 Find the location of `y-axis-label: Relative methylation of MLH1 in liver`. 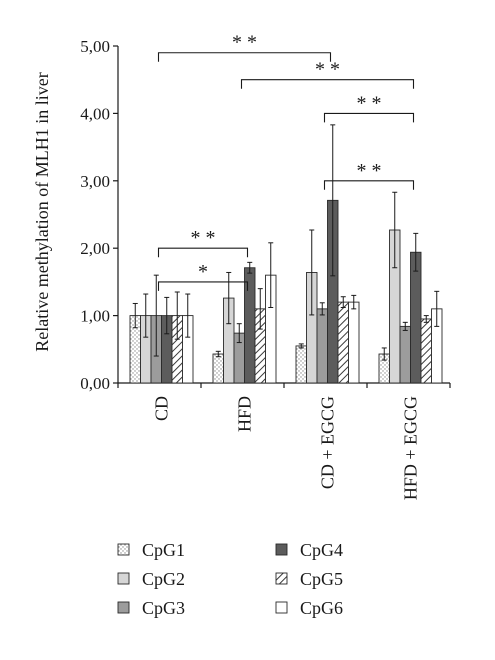

y-axis-label: Relative methylation of MLH1 in liver is located at coordinates (42, 211).